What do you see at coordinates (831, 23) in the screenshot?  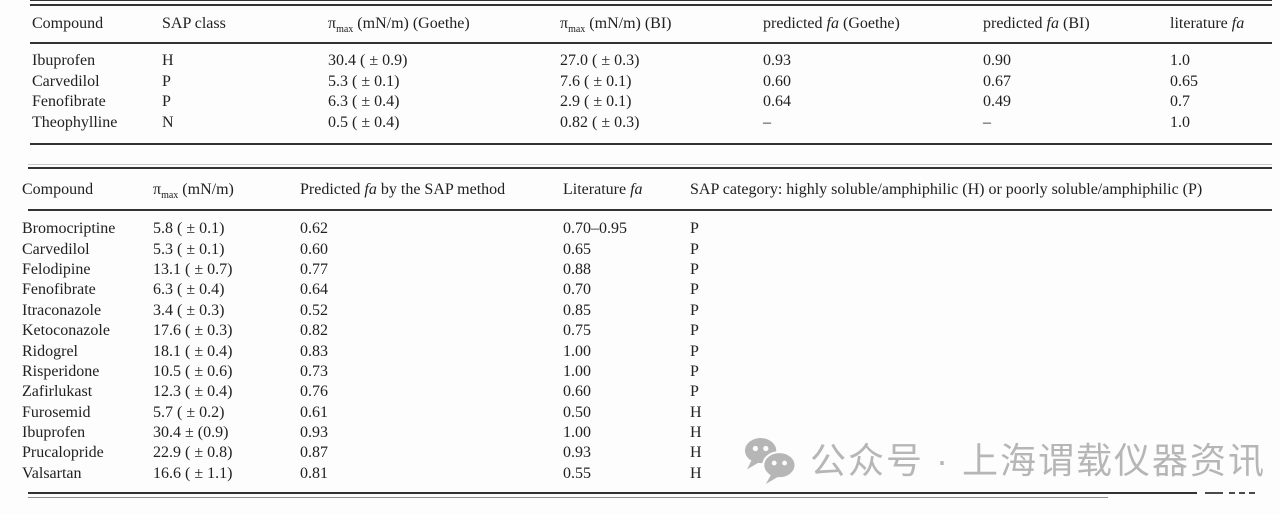 I see `column-header-5: predicted fa (Goethe)` at bounding box center [831, 23].